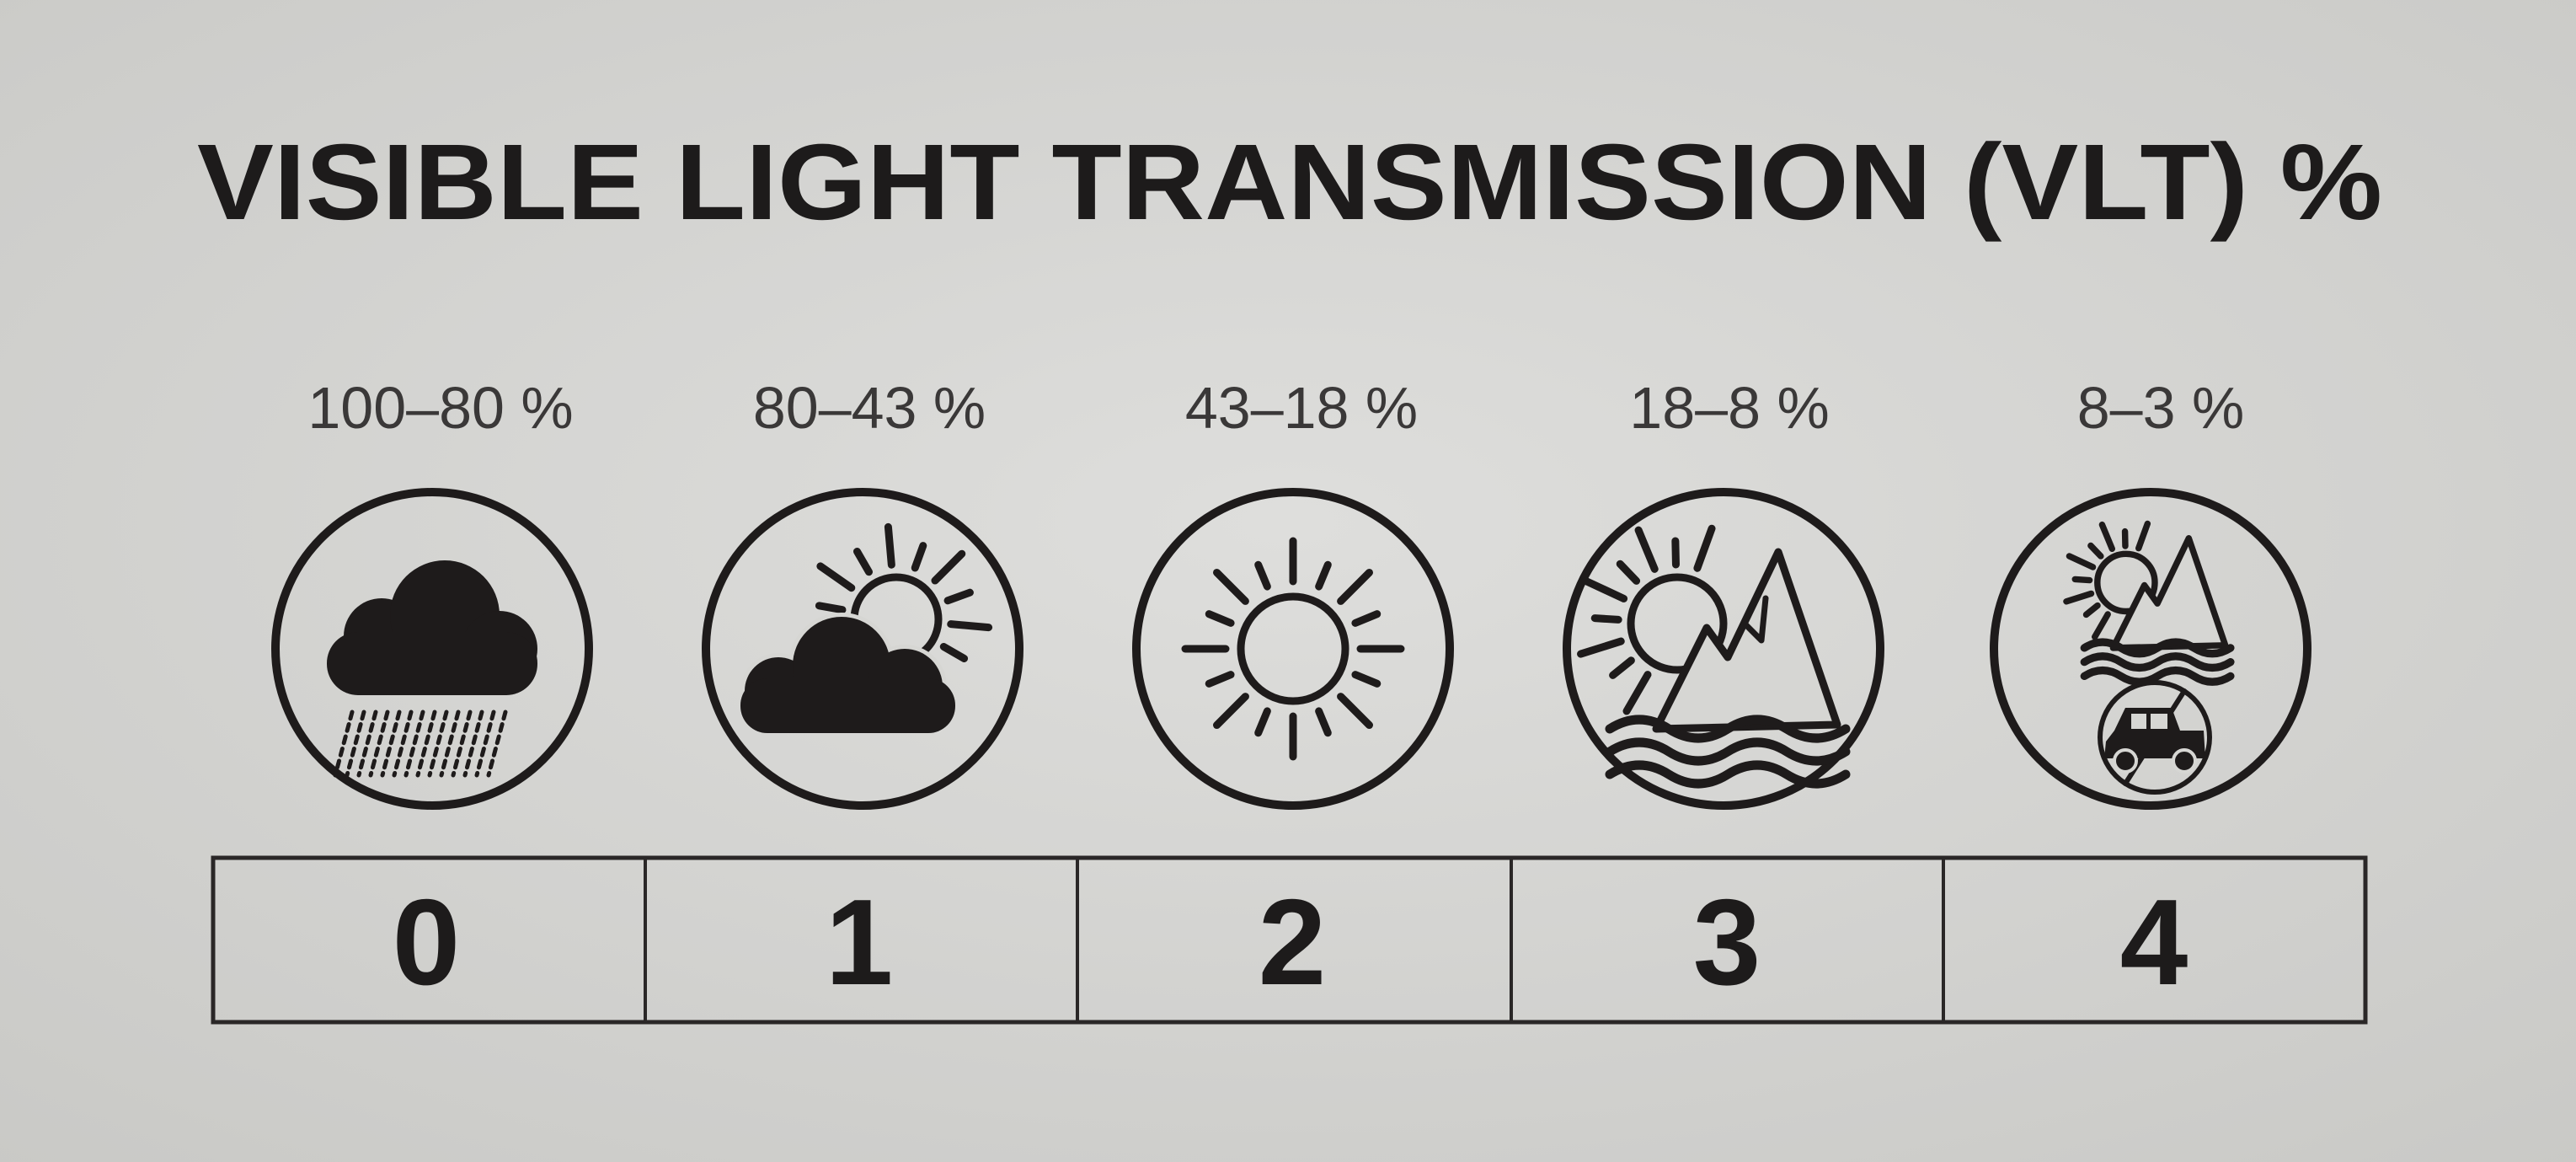 This screenshot has height=1162, width=2576. Describe the element at coordinates (427, 942) in the screenshot. I see `category-0: 0` at that location.